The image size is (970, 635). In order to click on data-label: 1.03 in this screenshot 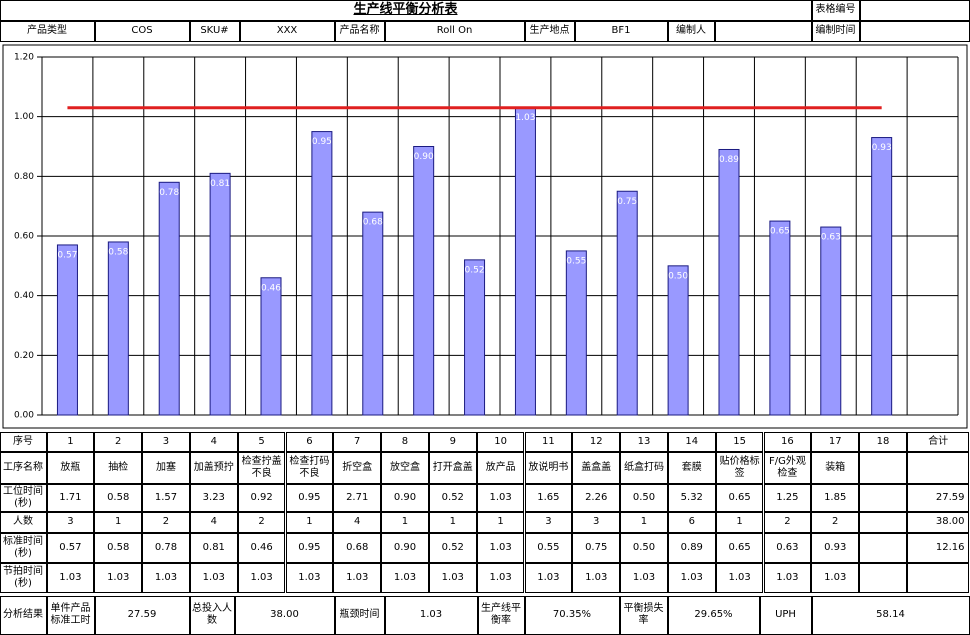, I will do `click(525, 118)`.